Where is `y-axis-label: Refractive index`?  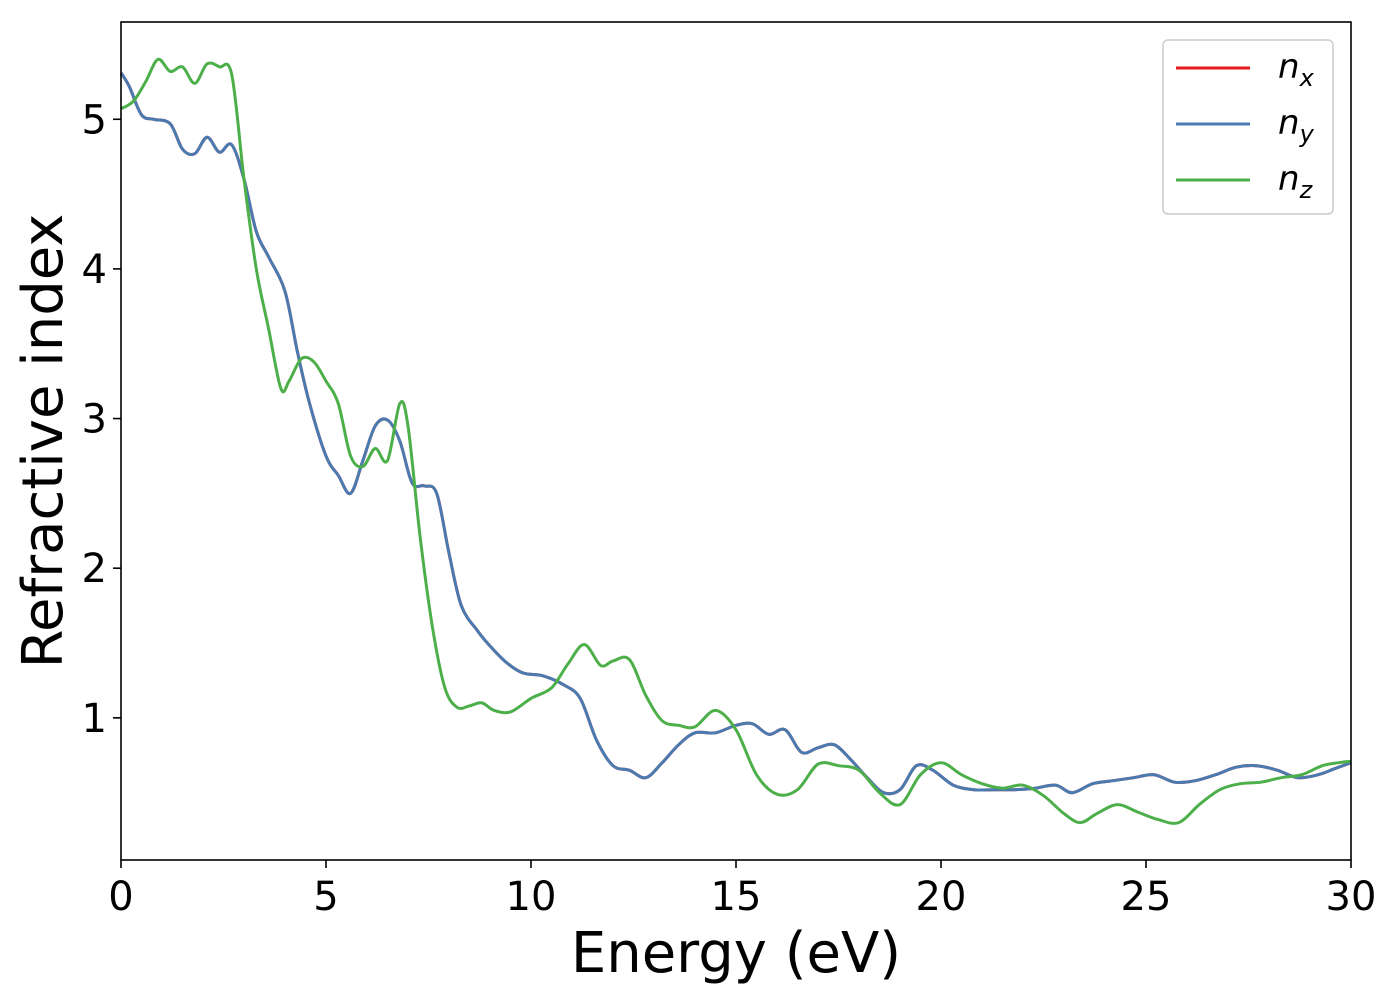
y-axis-label: Refractive index is located at coordinates (43, 441).